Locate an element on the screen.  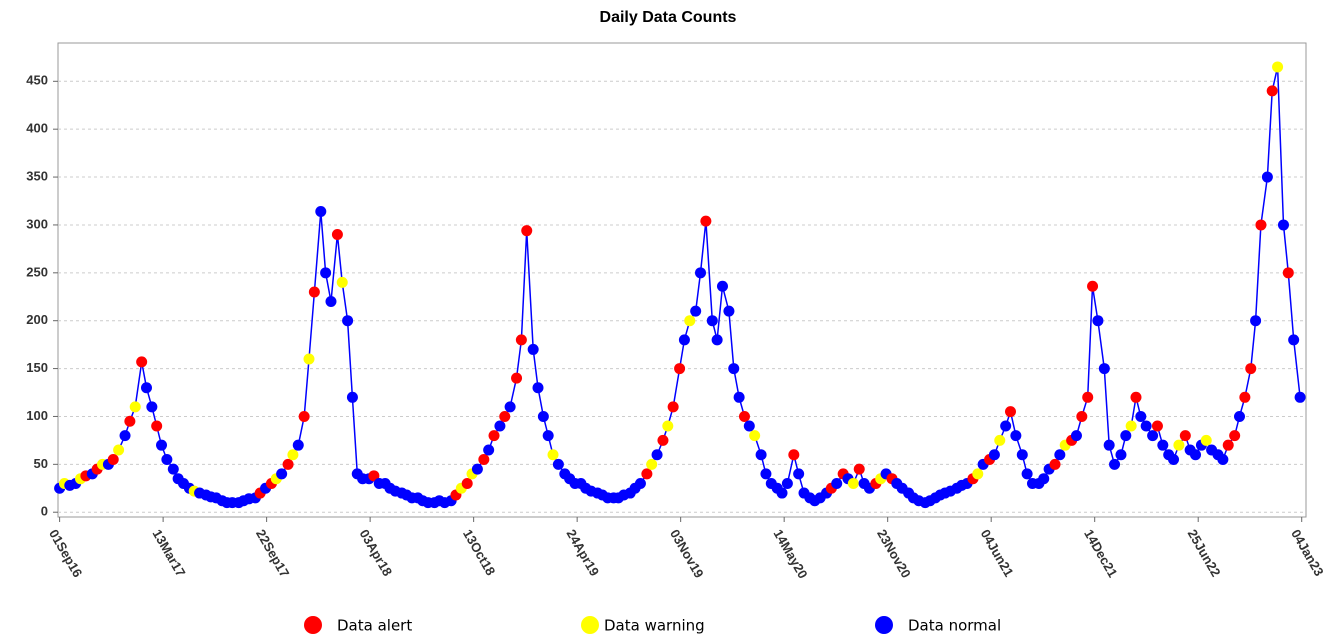
x-tick-label: 04Jun21 is located at coordinates (997, 553).